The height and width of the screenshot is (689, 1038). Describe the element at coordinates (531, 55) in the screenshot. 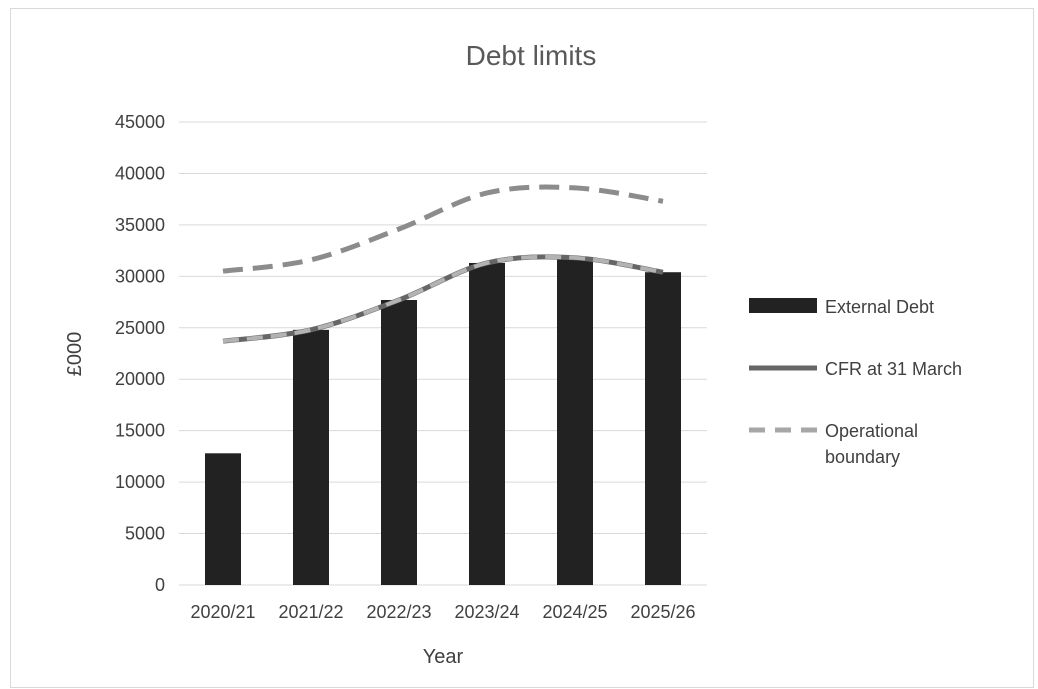

I see `chart-title: Debt limits` at that location.